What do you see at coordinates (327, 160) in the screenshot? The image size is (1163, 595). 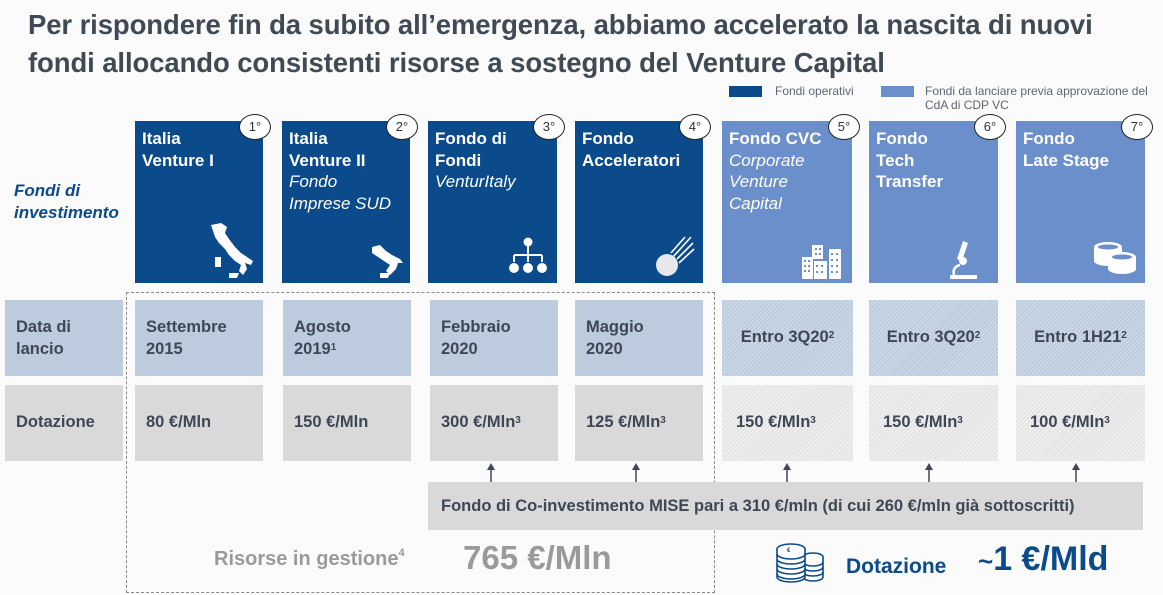 I see `fund-title: Venture II` at bounding box center [327, 160].